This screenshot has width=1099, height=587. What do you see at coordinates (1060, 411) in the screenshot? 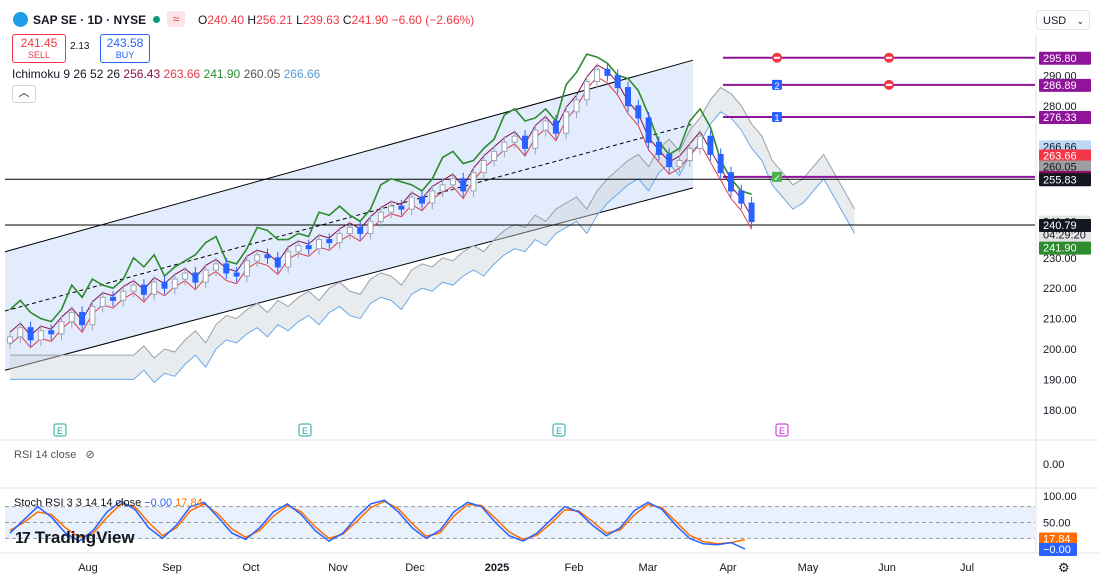
I see `y-tick-label: 180.00` at bounding box center [1060, 411].